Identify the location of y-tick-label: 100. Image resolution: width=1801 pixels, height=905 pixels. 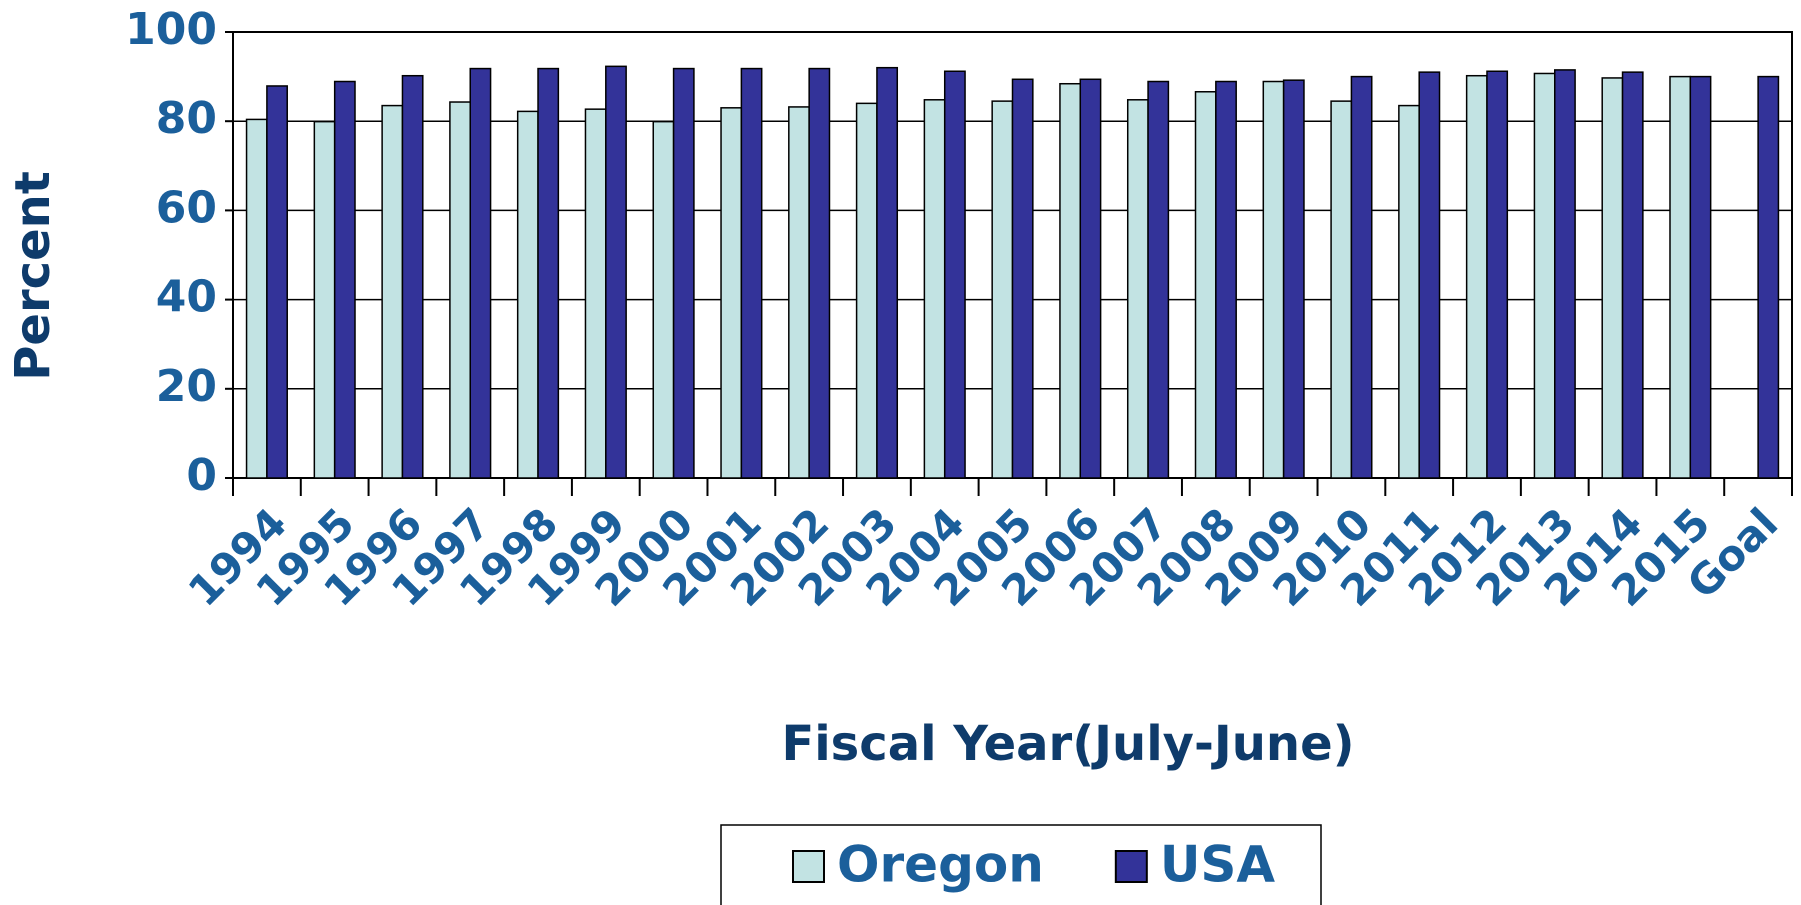
(171, 29).